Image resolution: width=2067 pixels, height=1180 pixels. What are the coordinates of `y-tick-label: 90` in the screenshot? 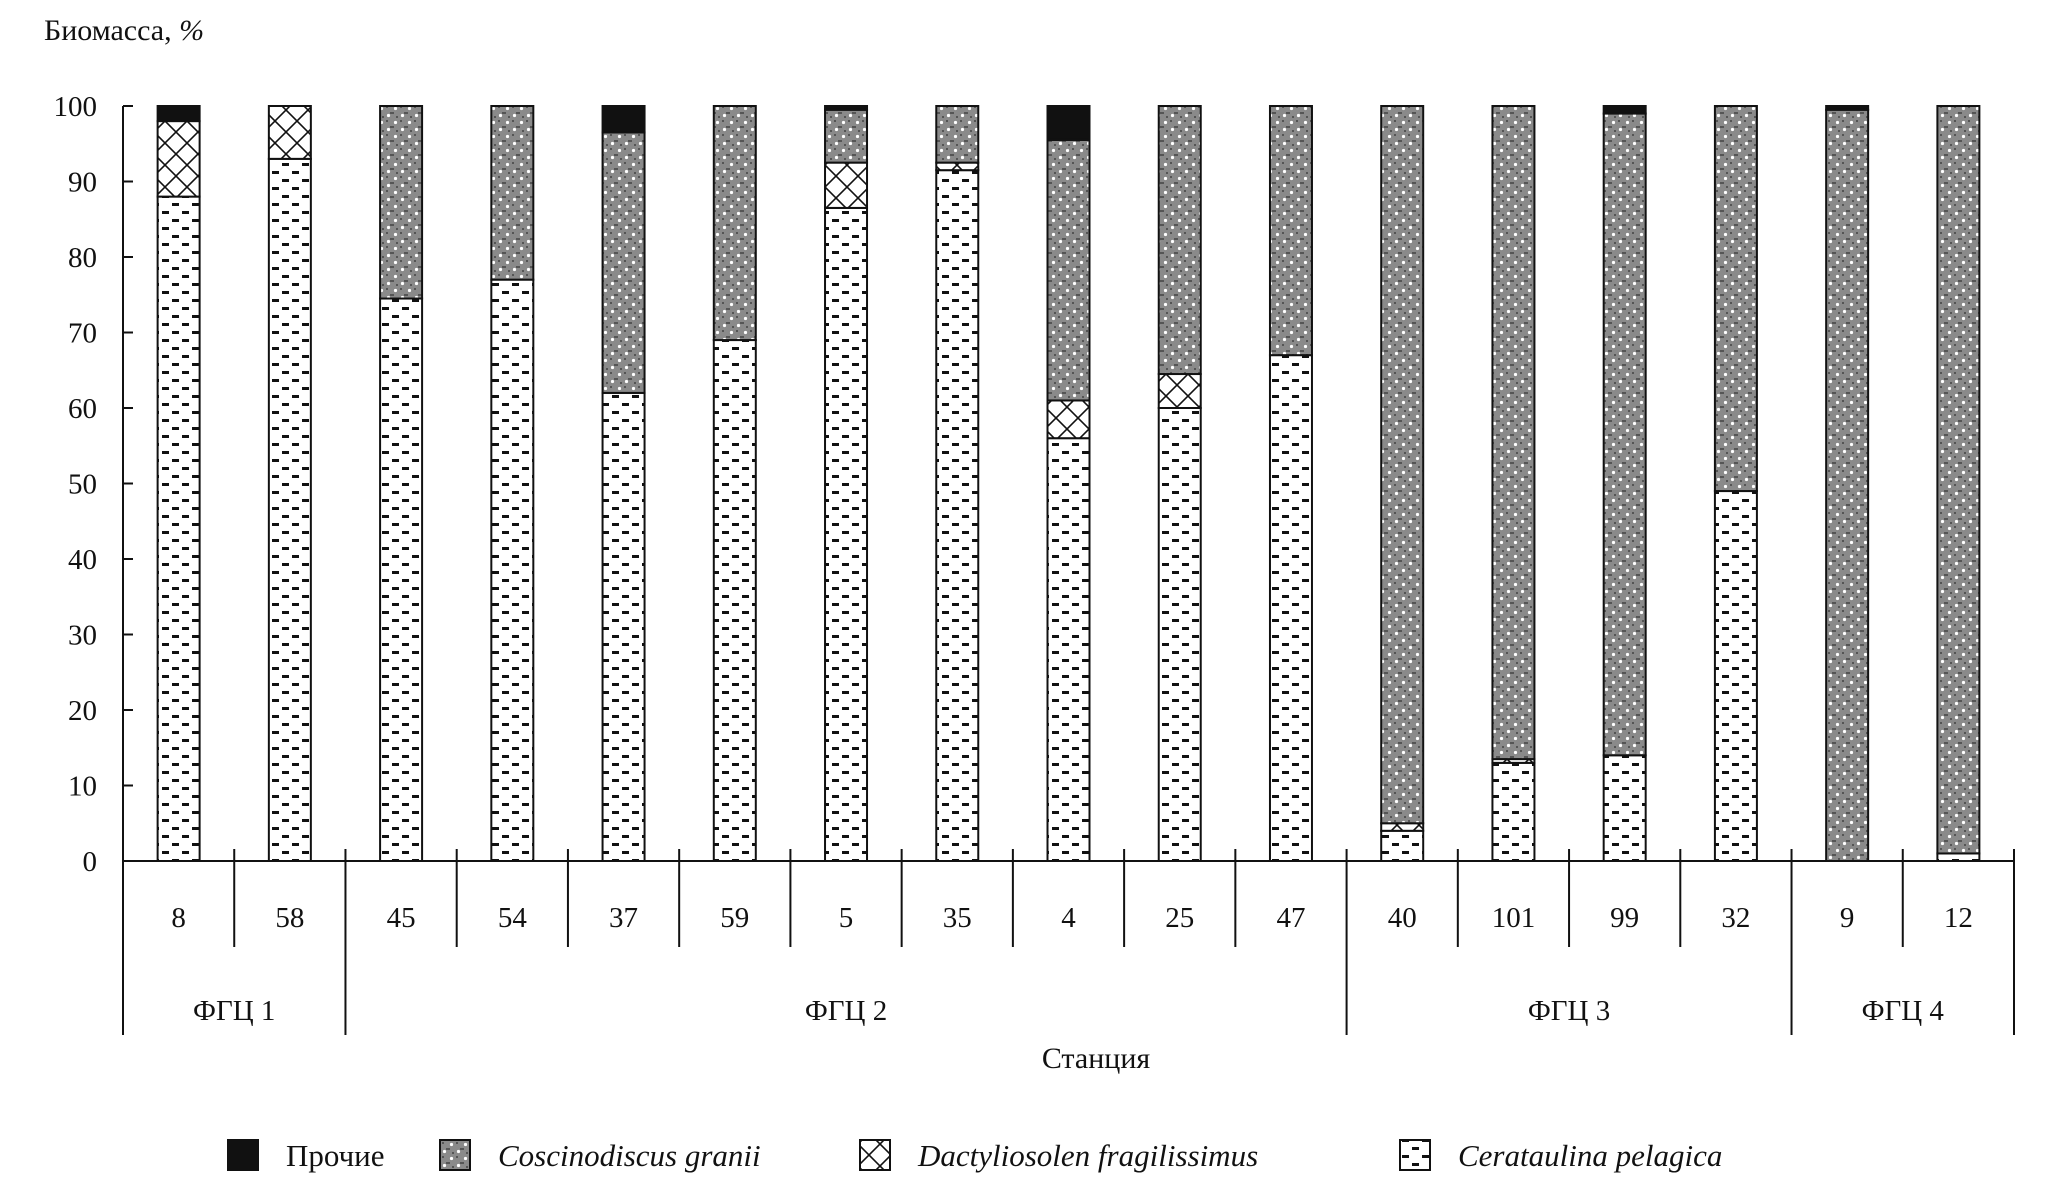 It's located at (82, 183).